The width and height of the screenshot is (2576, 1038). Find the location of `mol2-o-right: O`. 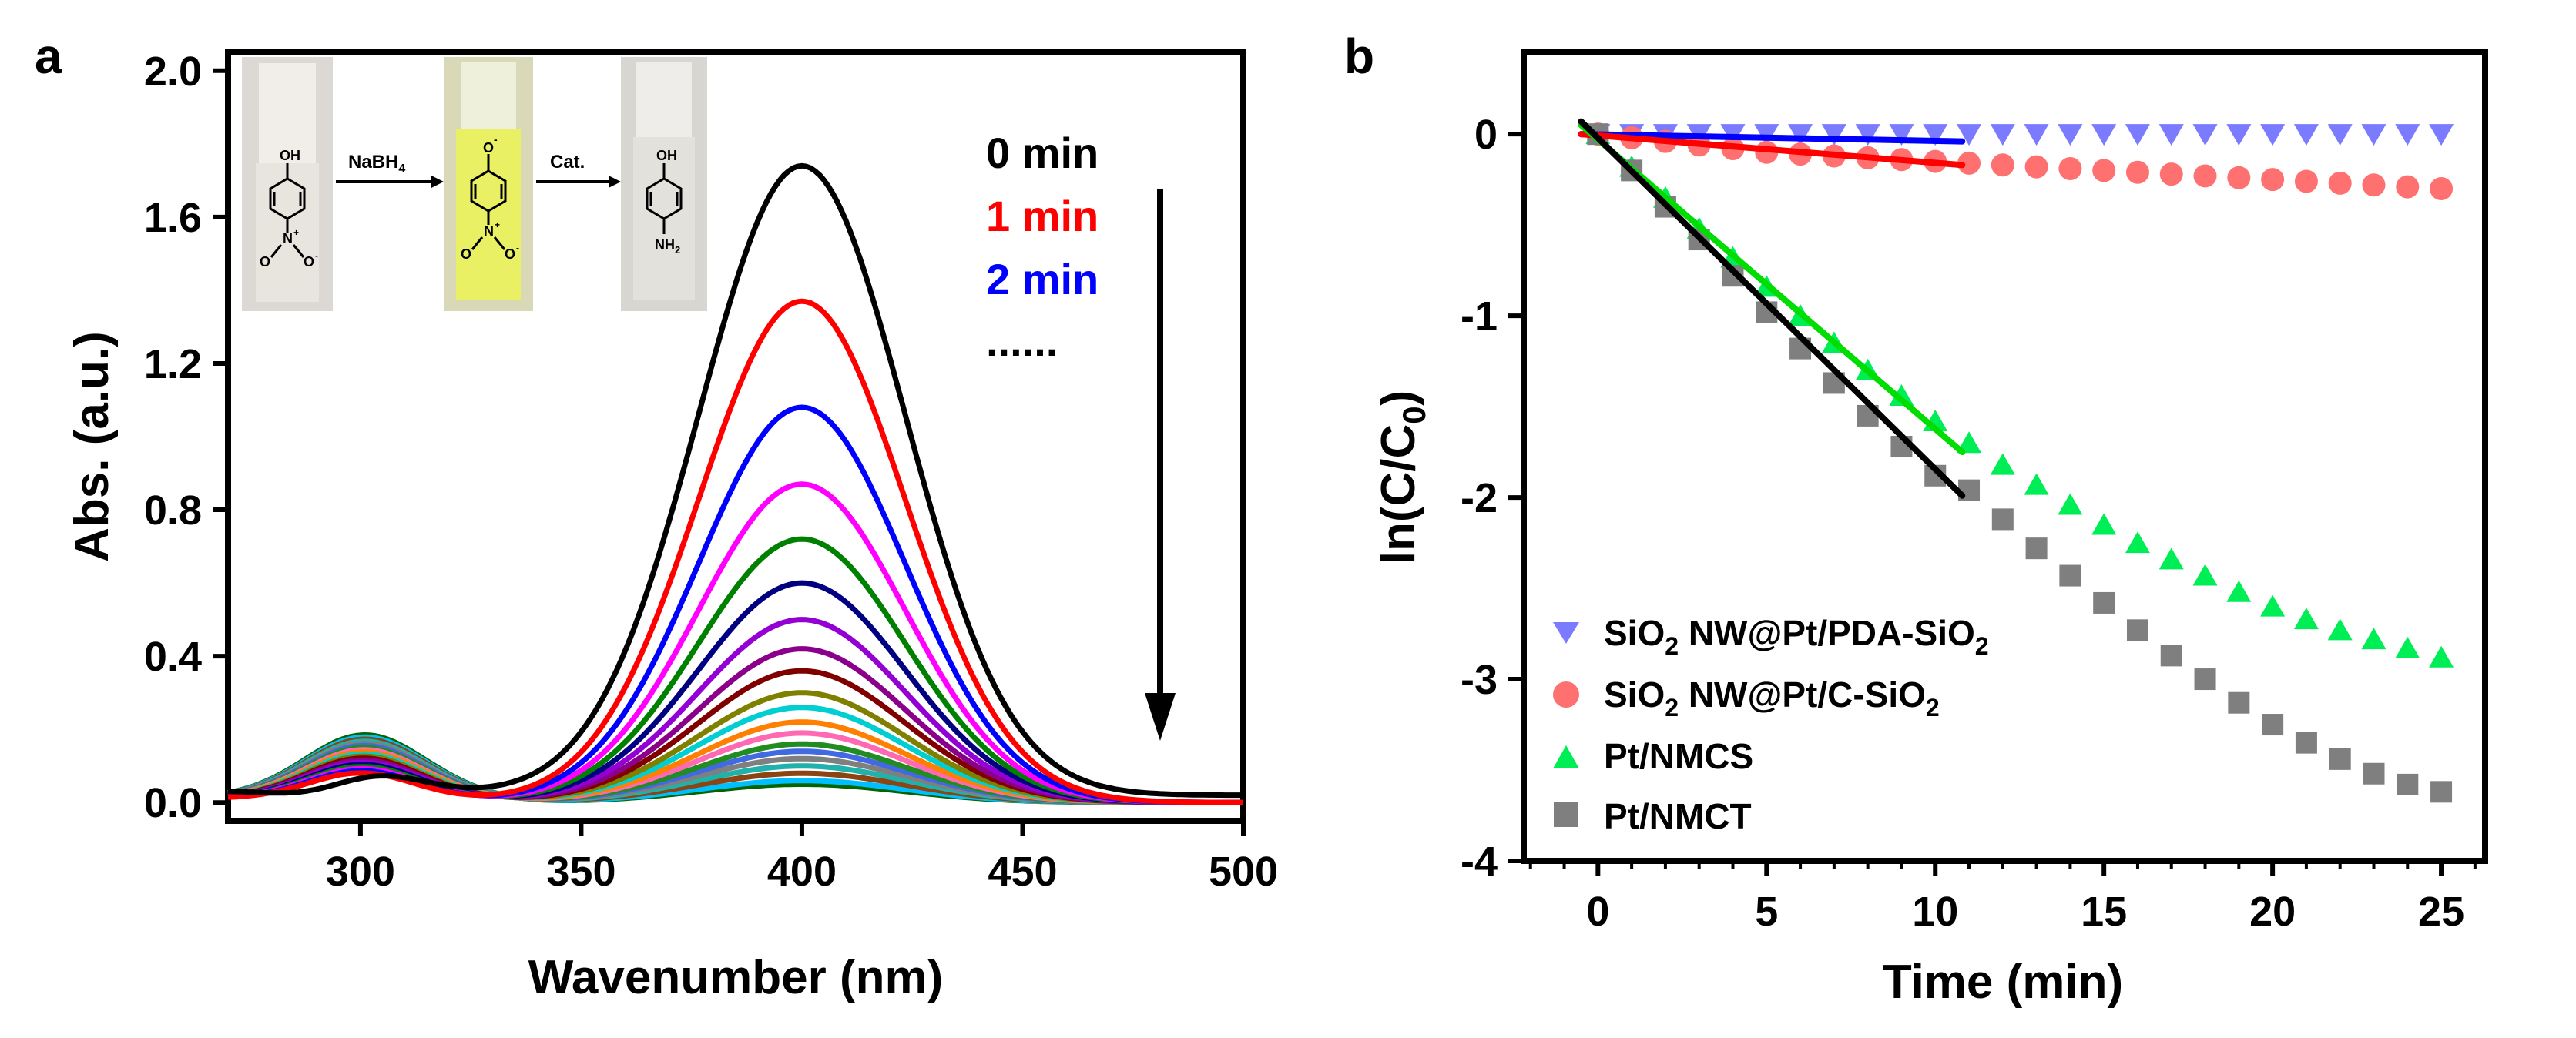

mol2-o-right: O is located at coordinates (510, 254).